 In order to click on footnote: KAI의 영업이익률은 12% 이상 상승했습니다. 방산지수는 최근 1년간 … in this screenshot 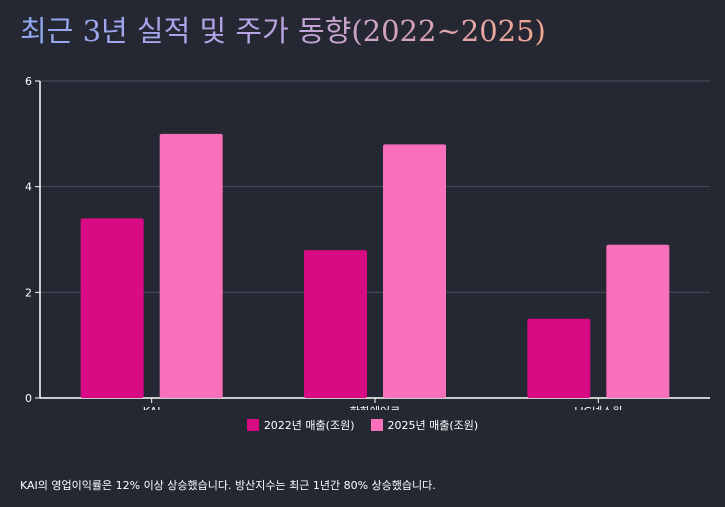, I will do `click(228, 485)`.